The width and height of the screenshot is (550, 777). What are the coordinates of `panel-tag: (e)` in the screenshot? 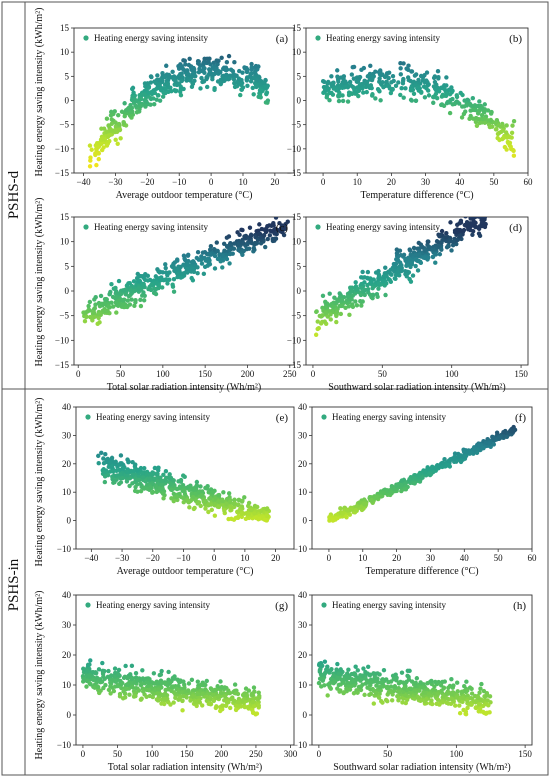 It's located at (282, 418).